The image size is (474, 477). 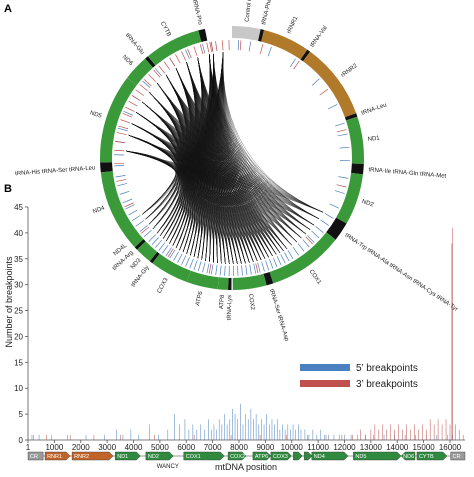 What do you see at coordinates (407, 173) in the screenshot?
I see `ring-gene-label: tRNA-Ile tRNA-Gln tRNA-Met` at bounding box center [407, 173].